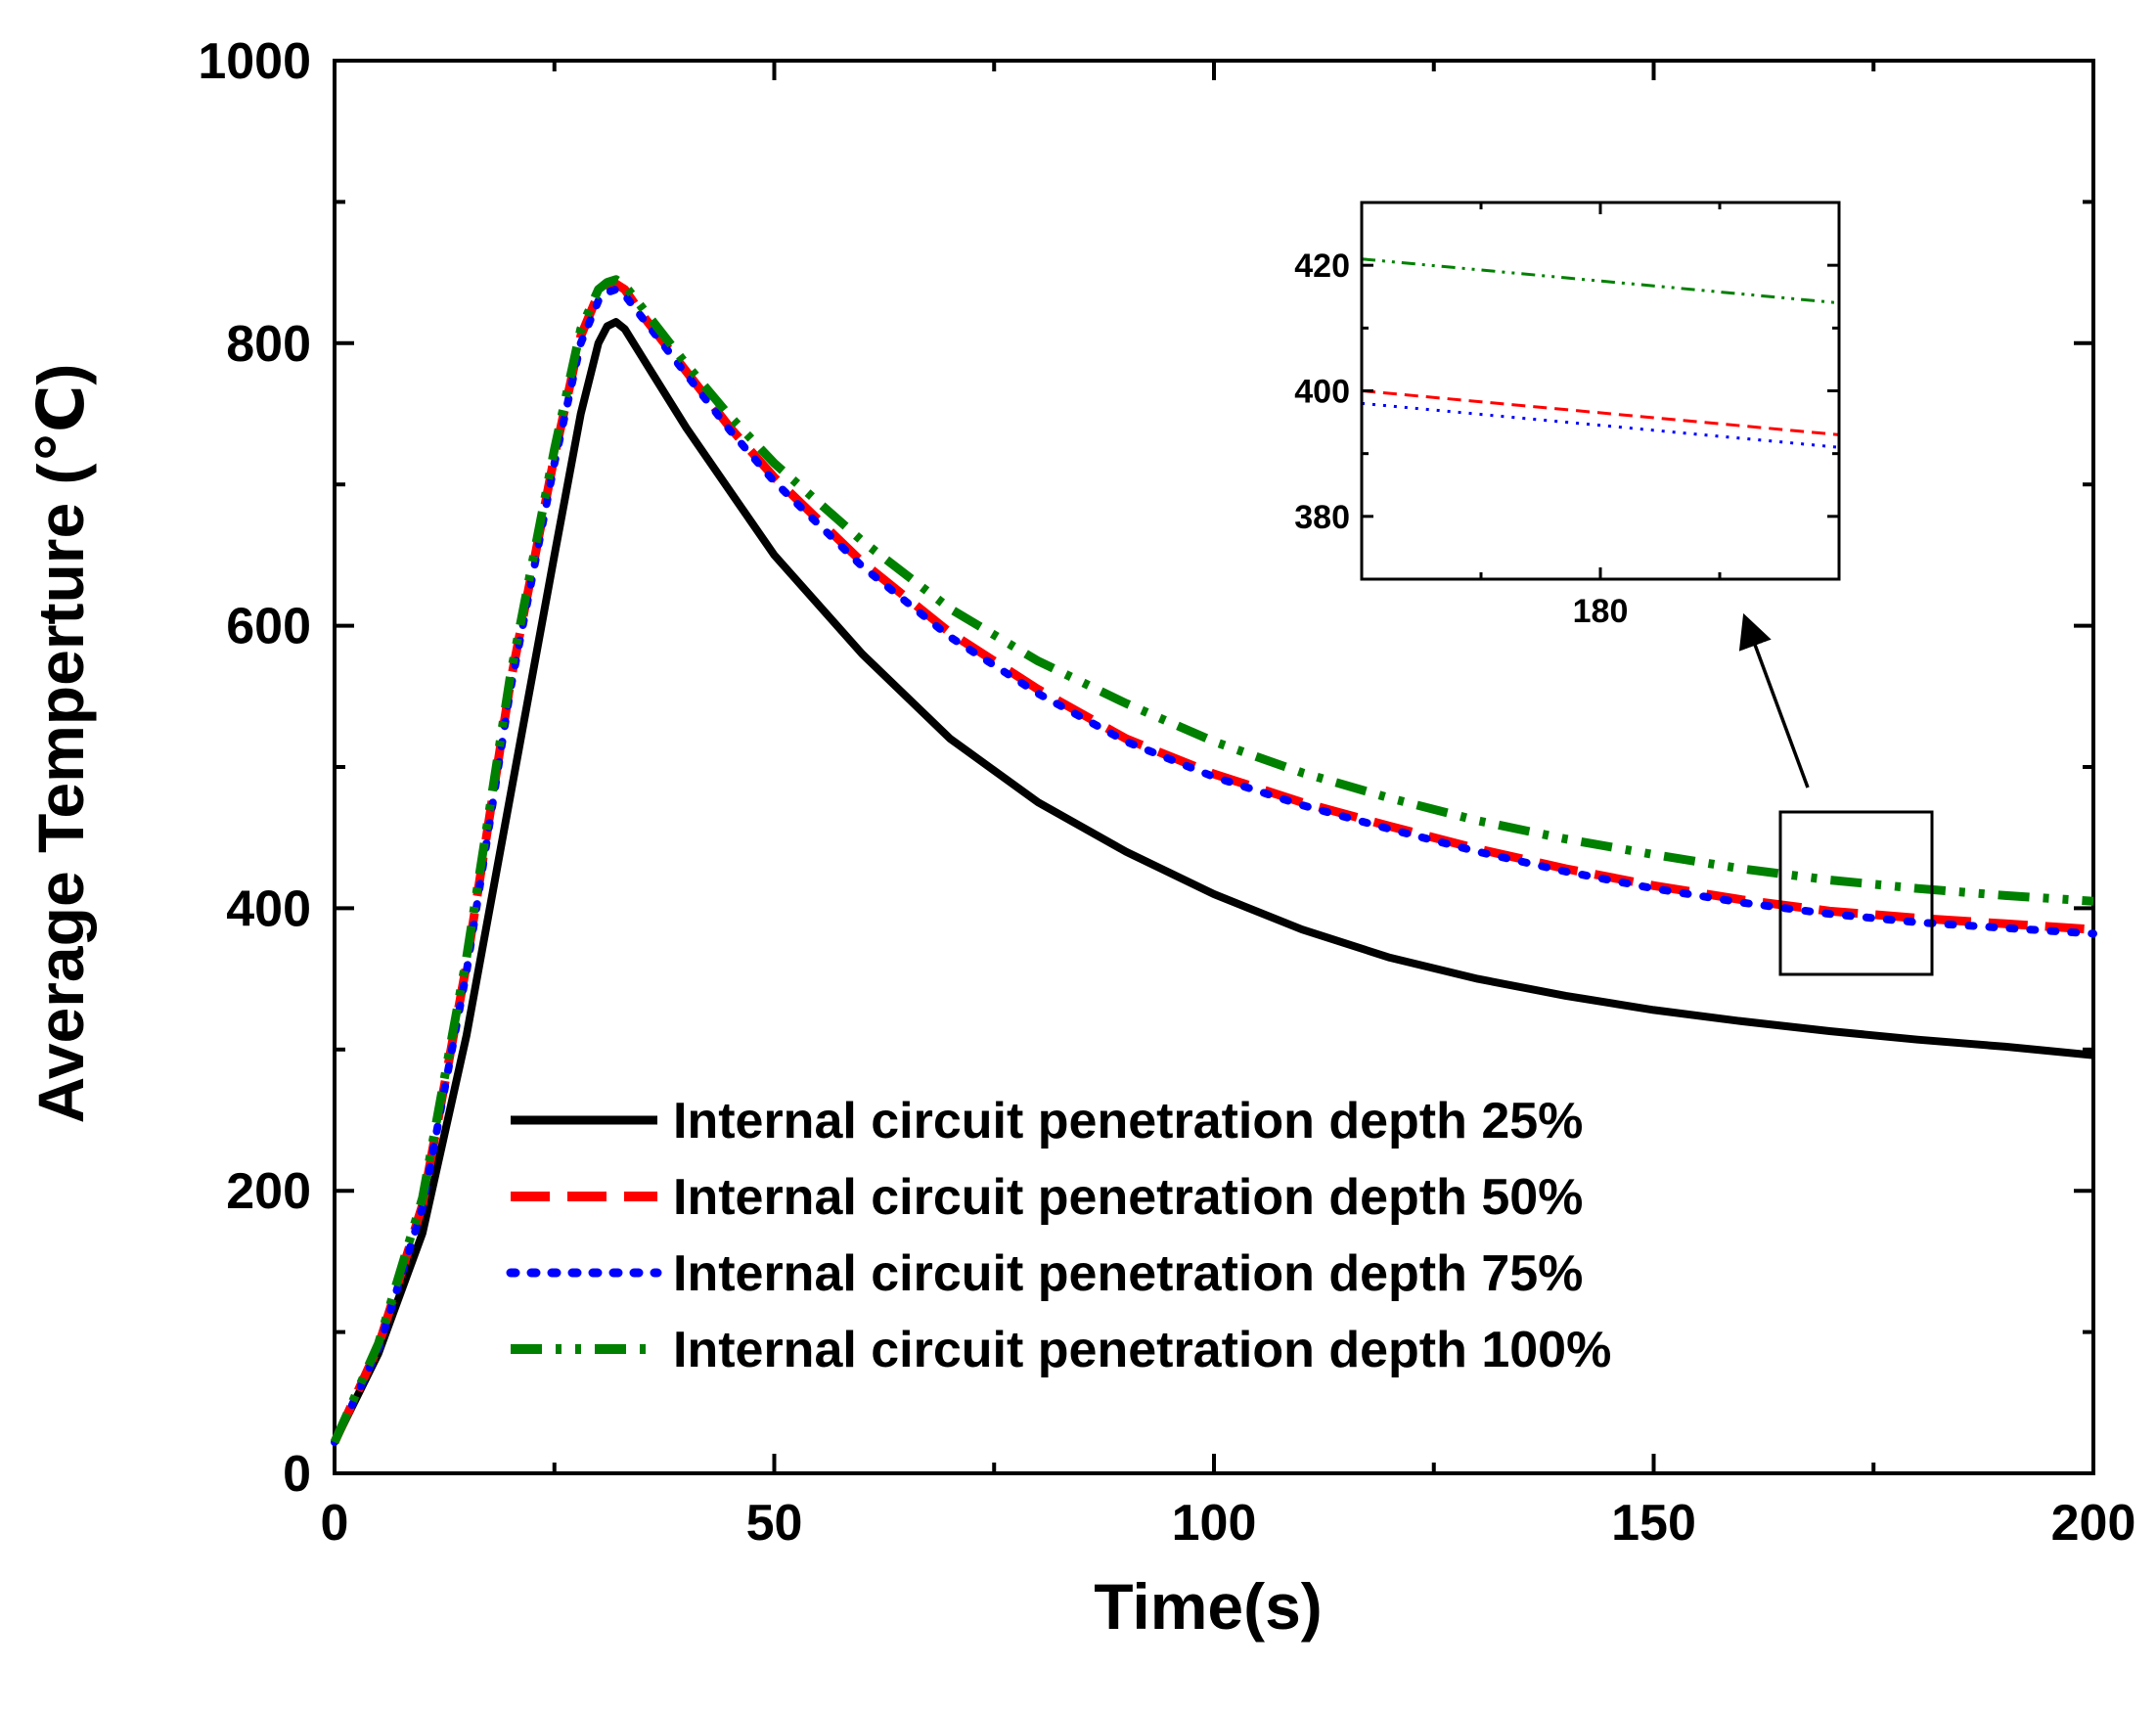 The width and height of the screenshot is (2156, 1713). I want to click on inset-background, so click(1600, 391).